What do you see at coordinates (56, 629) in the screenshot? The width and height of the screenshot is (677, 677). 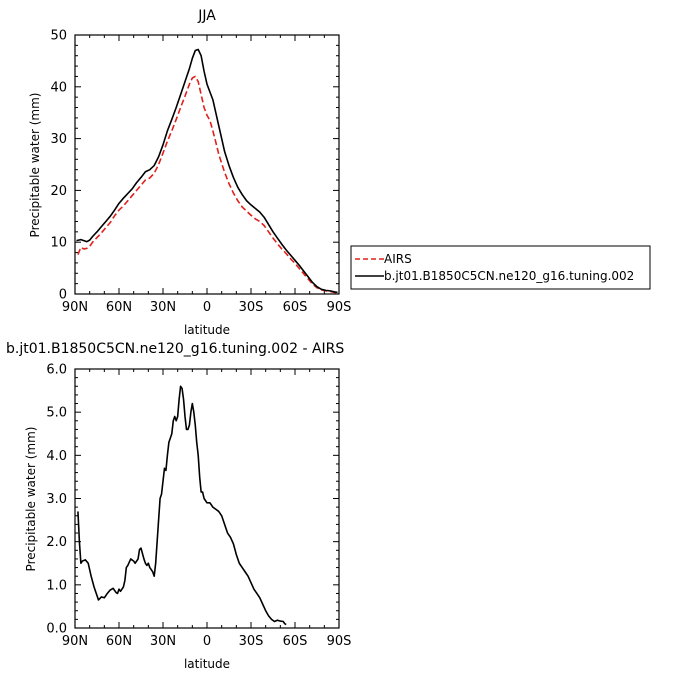 I see `y-tick-label: 0.0` at bounding box center [56, 629].